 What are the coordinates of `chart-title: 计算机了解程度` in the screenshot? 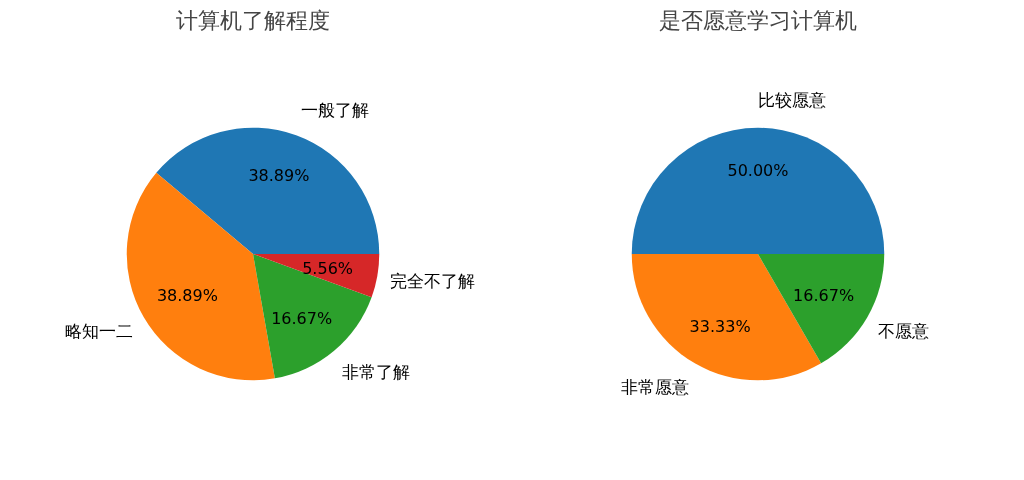 It's located at (253, 20).